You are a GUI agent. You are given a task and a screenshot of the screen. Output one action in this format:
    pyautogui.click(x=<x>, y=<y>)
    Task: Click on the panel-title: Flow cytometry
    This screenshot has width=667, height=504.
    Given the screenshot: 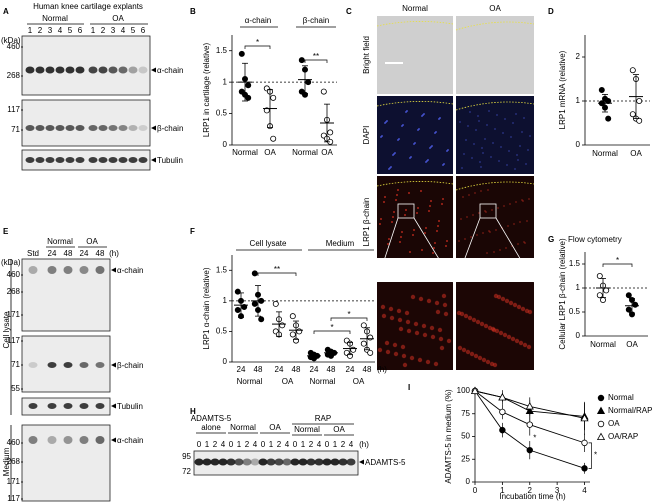 What is the action you would take?
    pyautogui.click(x=595, y=239)
    